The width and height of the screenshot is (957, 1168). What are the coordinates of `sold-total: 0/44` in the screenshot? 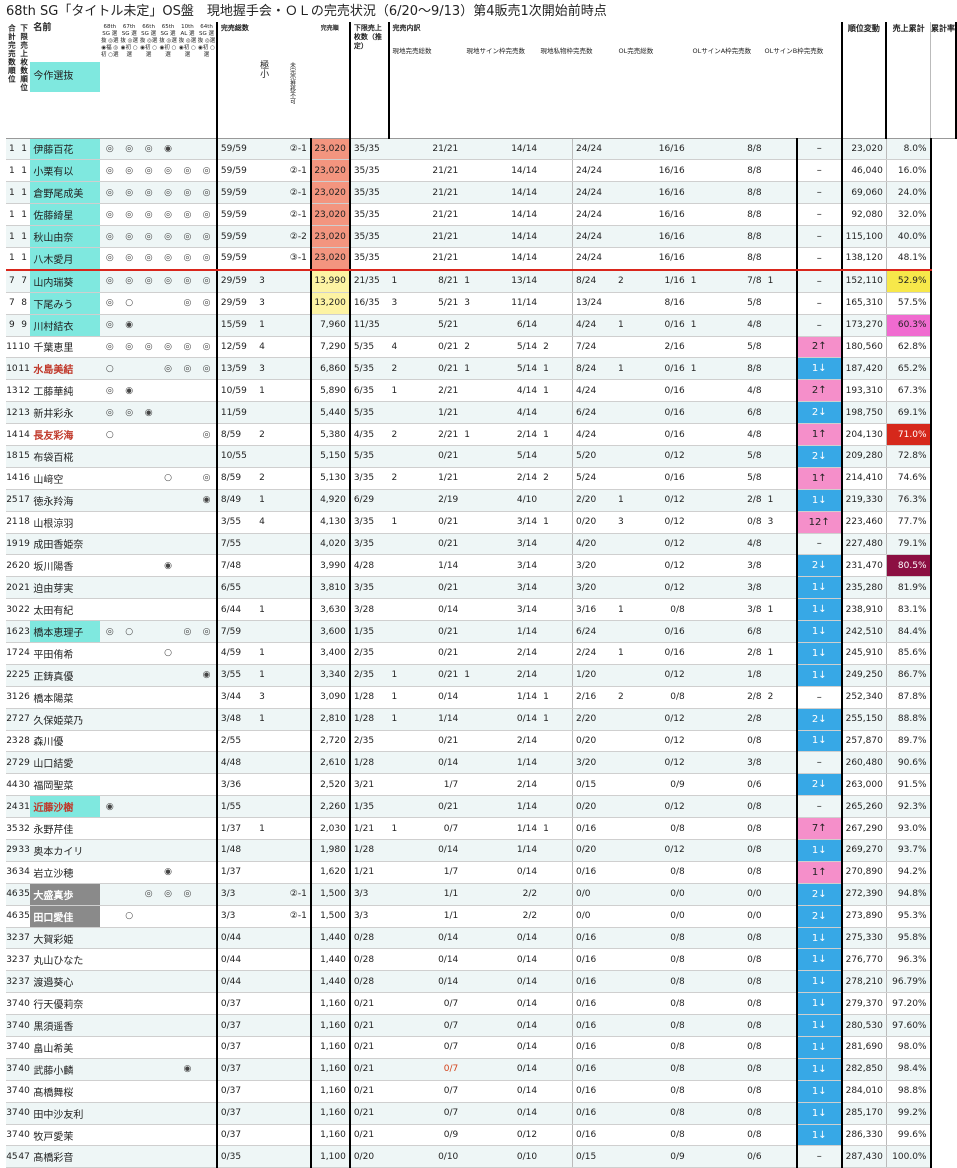 It's located at (236, 960).